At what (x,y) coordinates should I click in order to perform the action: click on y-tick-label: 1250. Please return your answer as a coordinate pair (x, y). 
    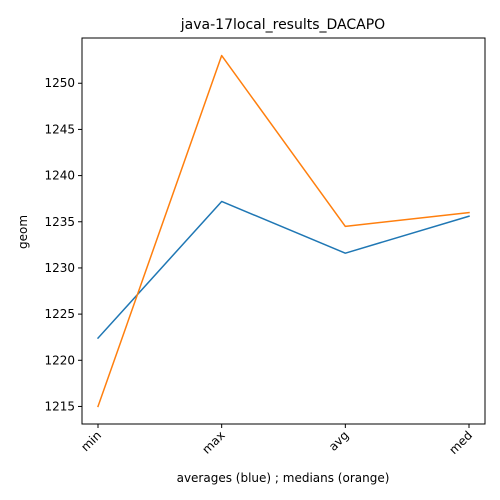
    Looking at the image, I should click on (59, 83).